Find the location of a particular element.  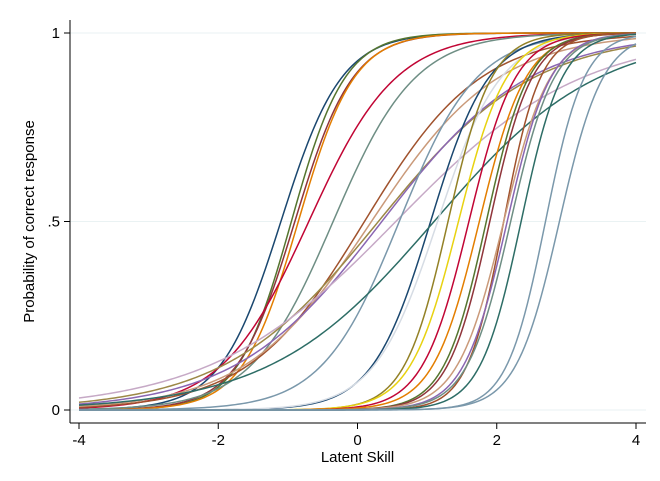

x-axis-title: Latent Skill is located at coordinates (357, 457).